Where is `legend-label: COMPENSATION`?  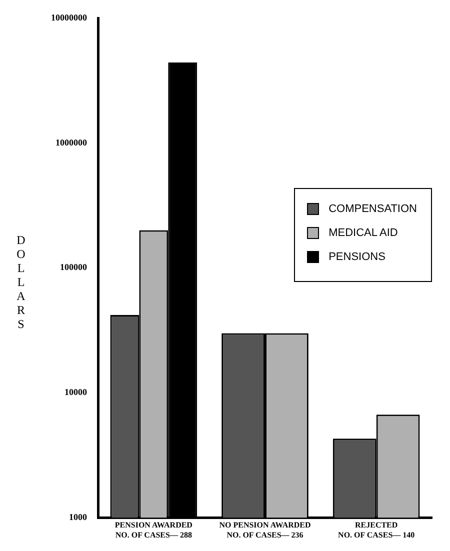
legend-label: COMPENSATION is located at coordinates (372, 209).